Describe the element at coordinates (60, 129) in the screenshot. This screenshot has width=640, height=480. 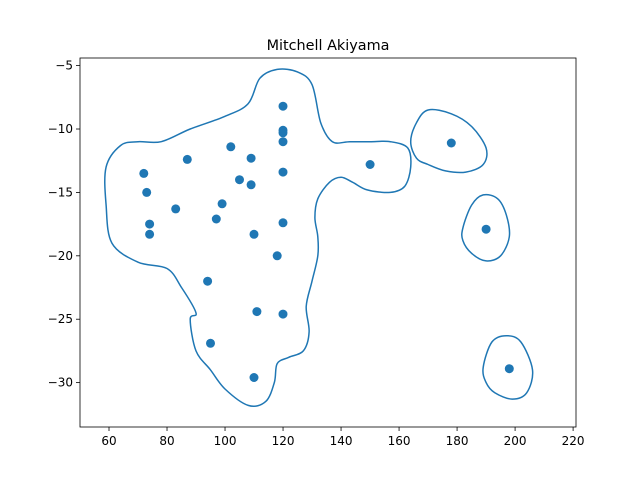
I see `y-tick-label: −10` at that location.